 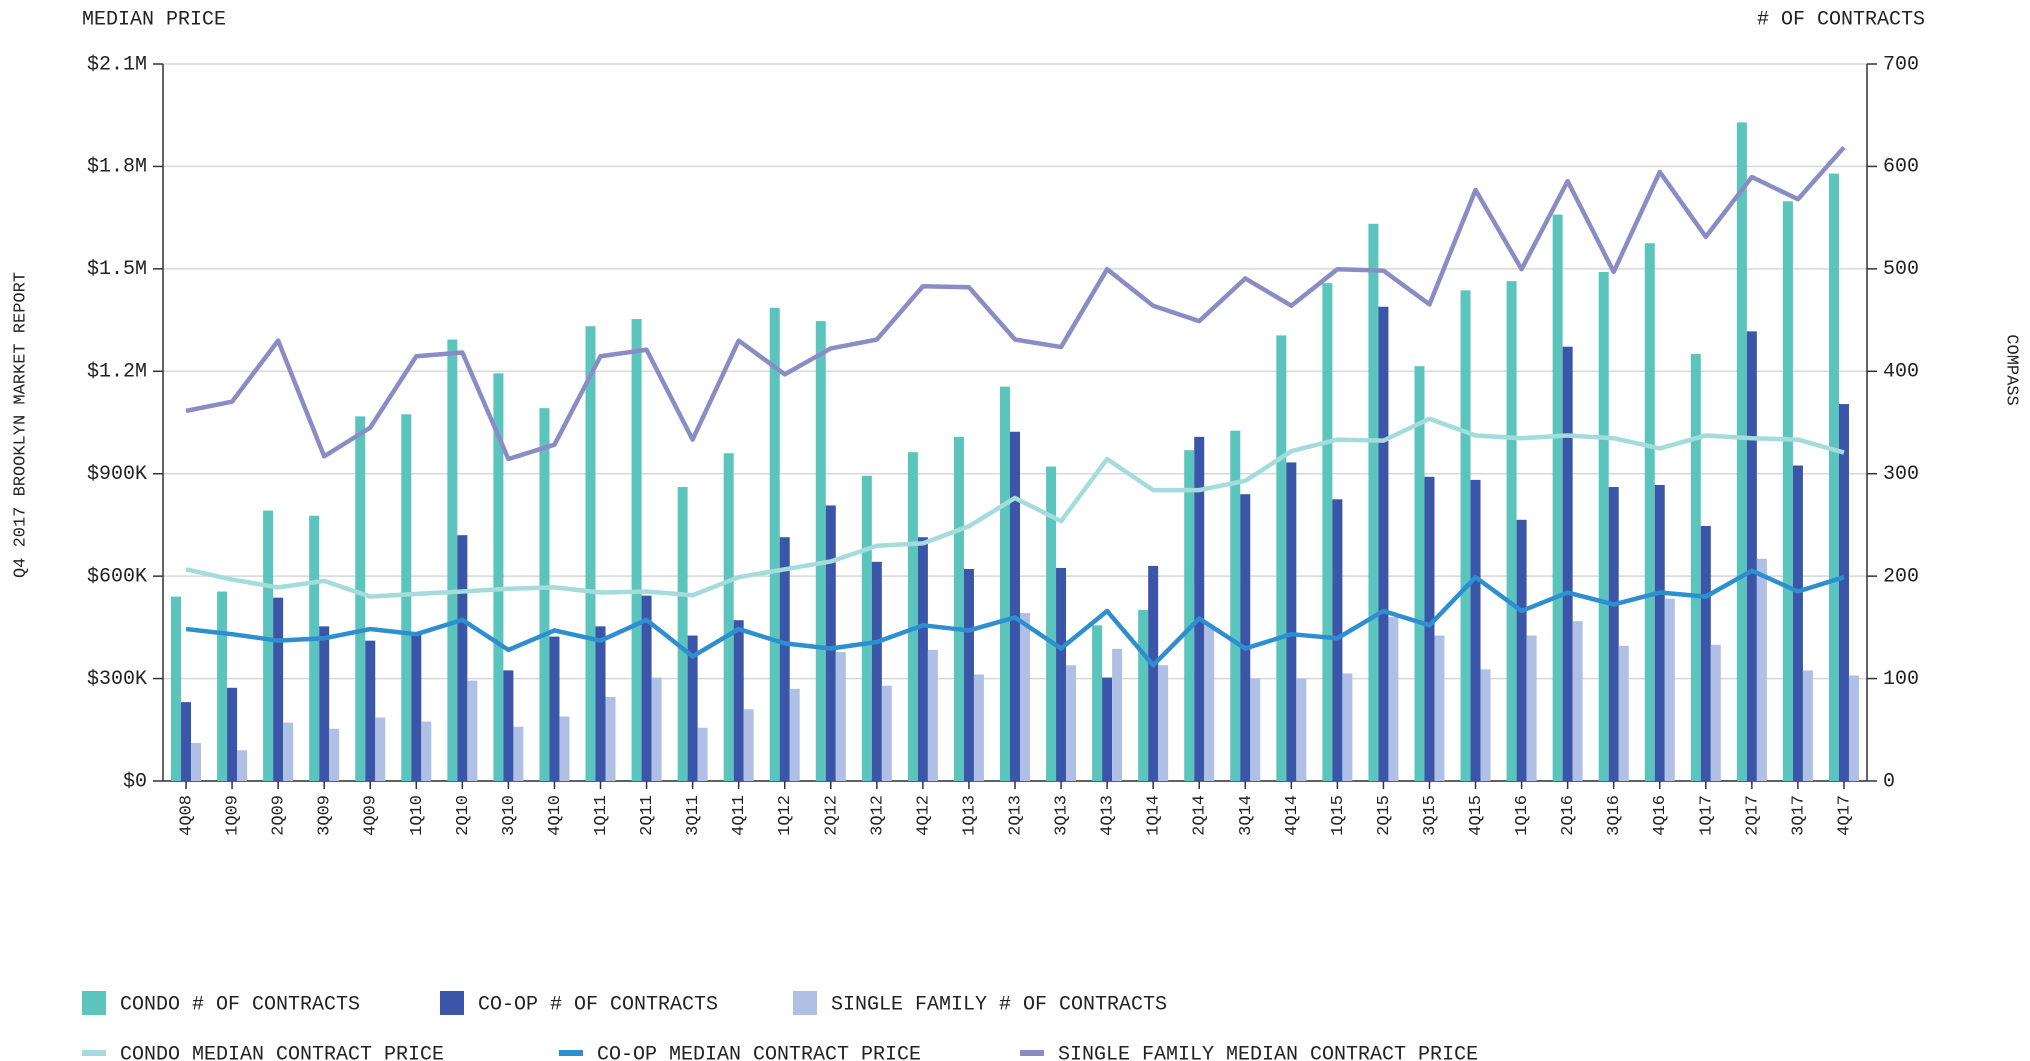 What do you see at coordinates (117, 167) in the screenshot?
I see `y-tick-label: $1.8M` at bounding box center [117, 167].